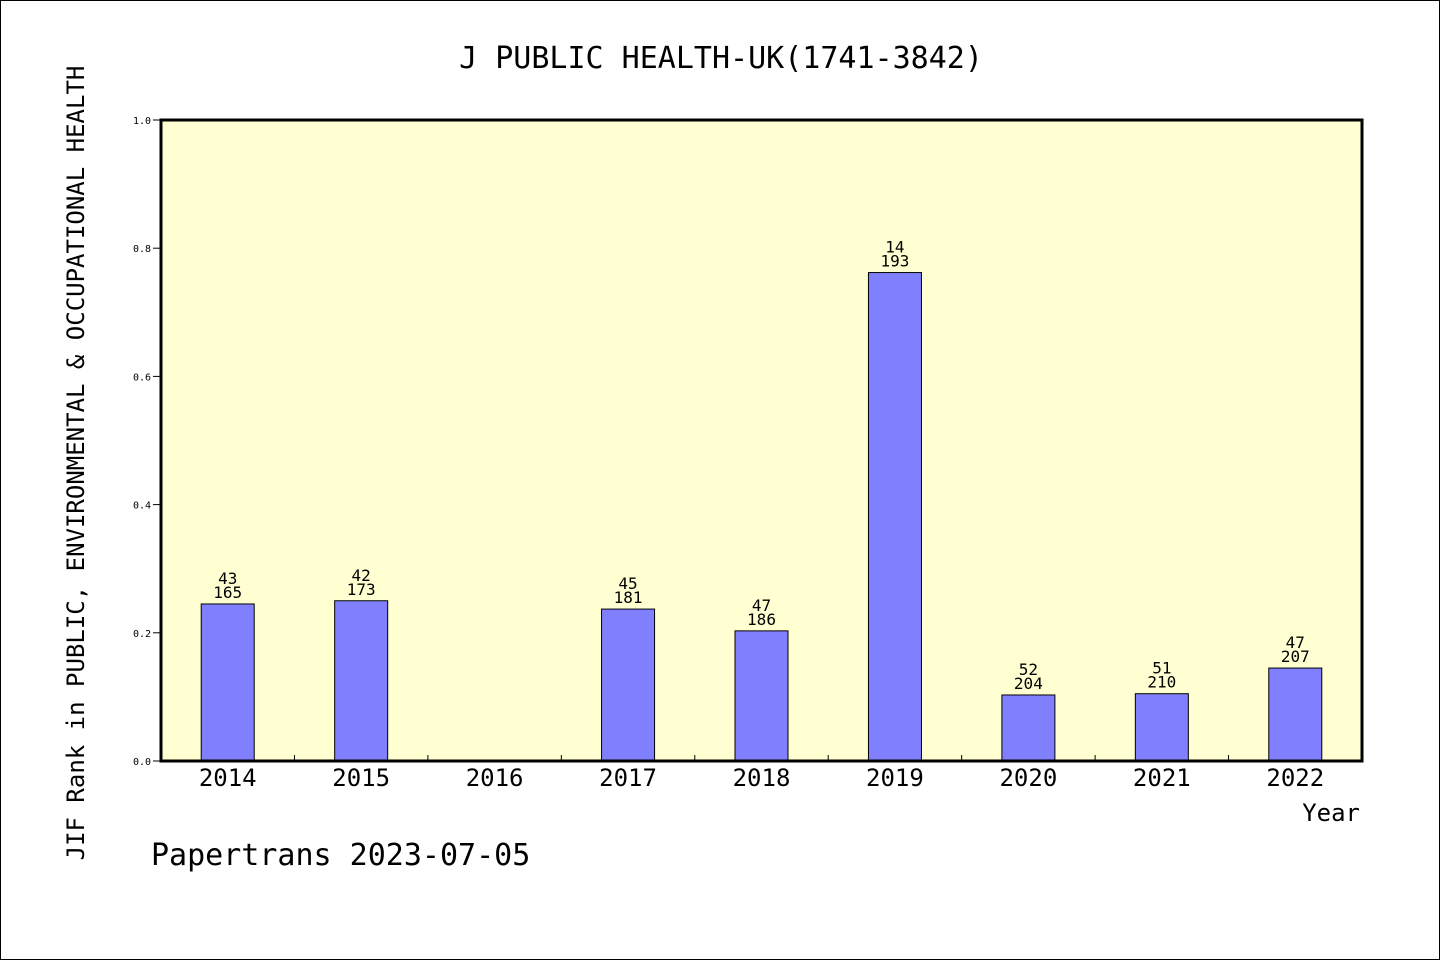  Describe the element at coordinates (1028, 728) in the screenshot. I see `bar-2020` at that location.